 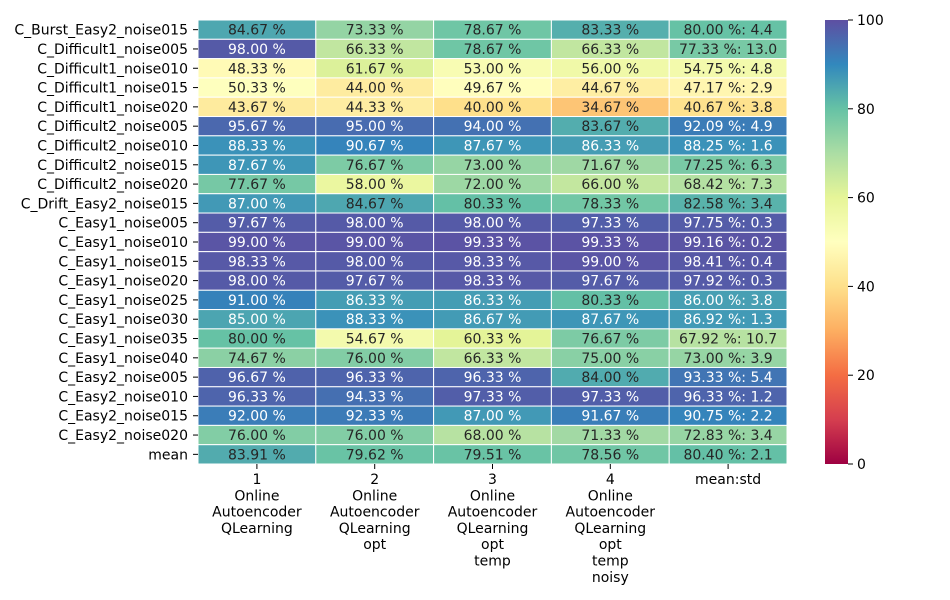 What do you see at coordinates (493, 417) in the screenshot?
I see `cell-value-label: 87.00 %` at bounding box center [493, 417].